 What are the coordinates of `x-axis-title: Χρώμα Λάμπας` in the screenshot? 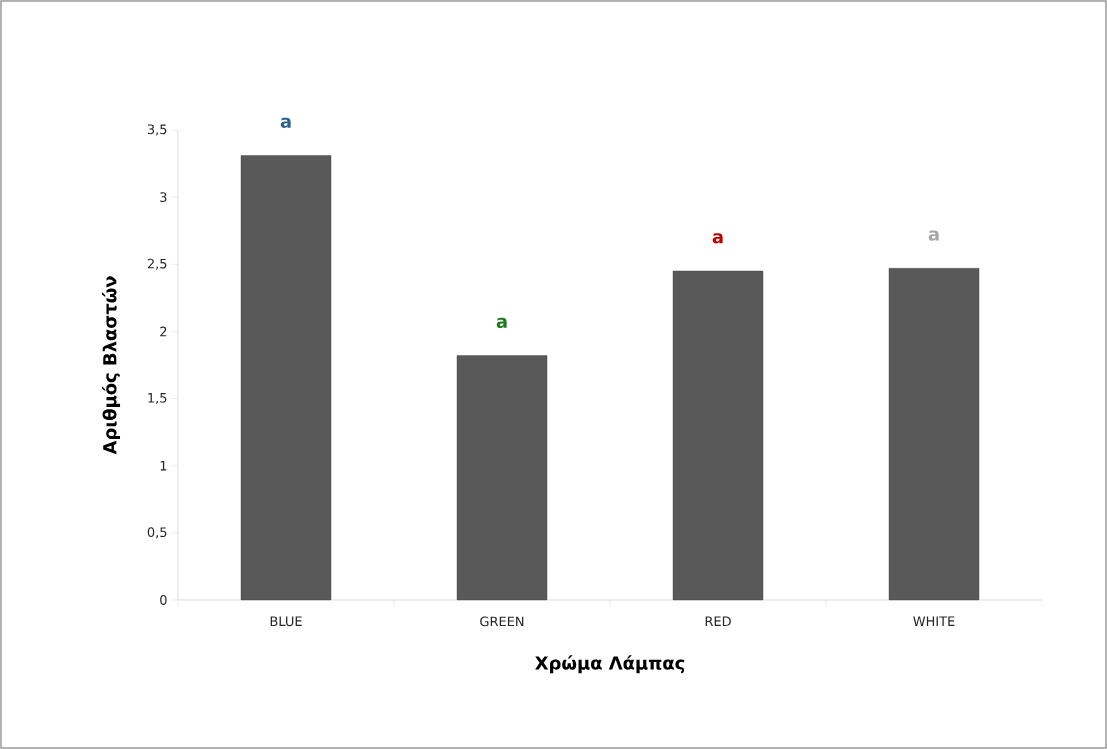 It's located at (610, 664).